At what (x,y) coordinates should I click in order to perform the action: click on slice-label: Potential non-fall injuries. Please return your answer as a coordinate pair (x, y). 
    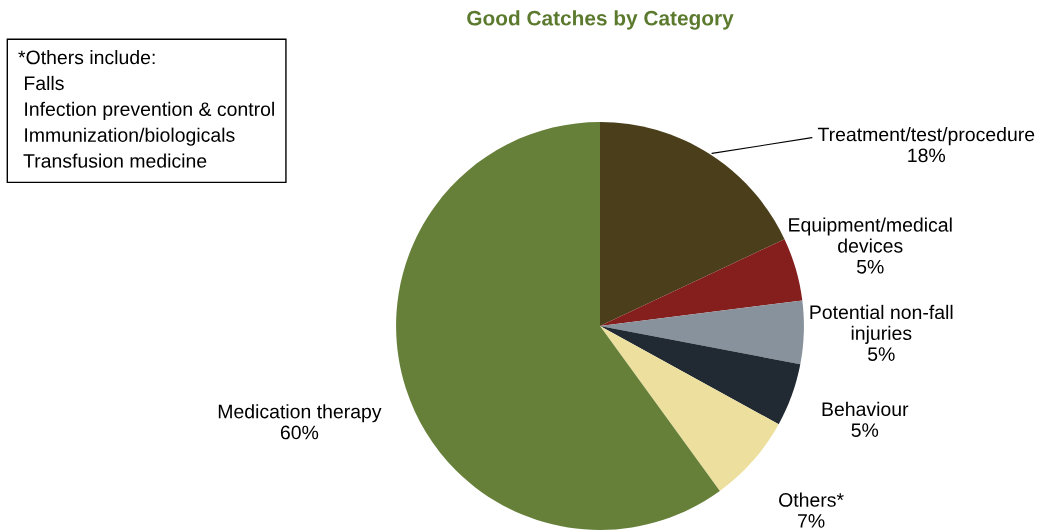
    Looking at the image, I should click on (881, 324).